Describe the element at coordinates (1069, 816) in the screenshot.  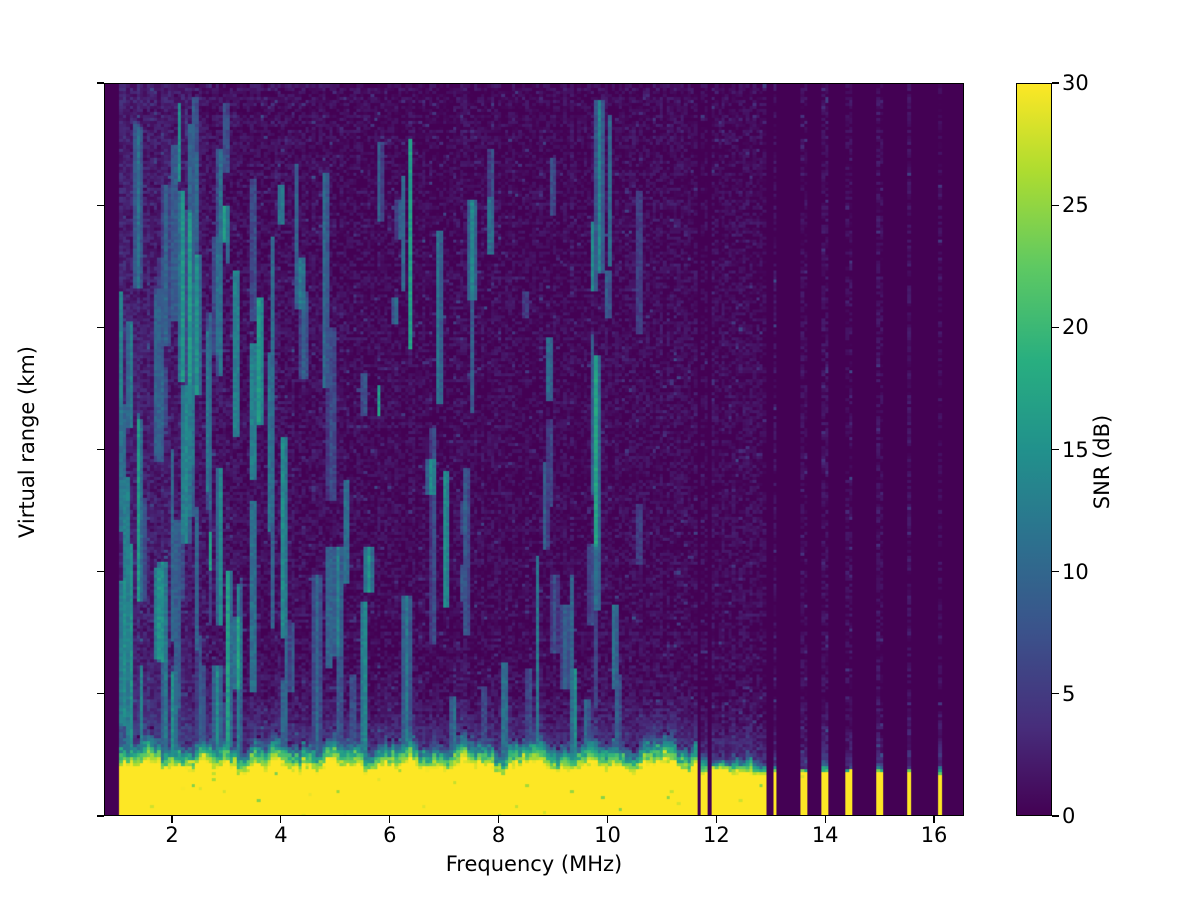
I see `colorbar-tick-label: 0` at that location.